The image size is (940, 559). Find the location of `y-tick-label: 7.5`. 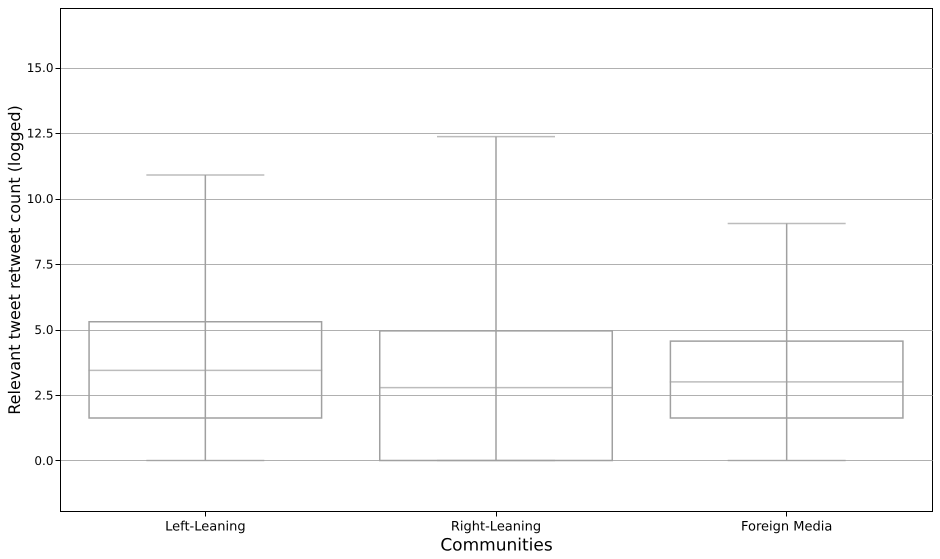

y-tick-label: 7.5 is located at coordinates (44, 265).